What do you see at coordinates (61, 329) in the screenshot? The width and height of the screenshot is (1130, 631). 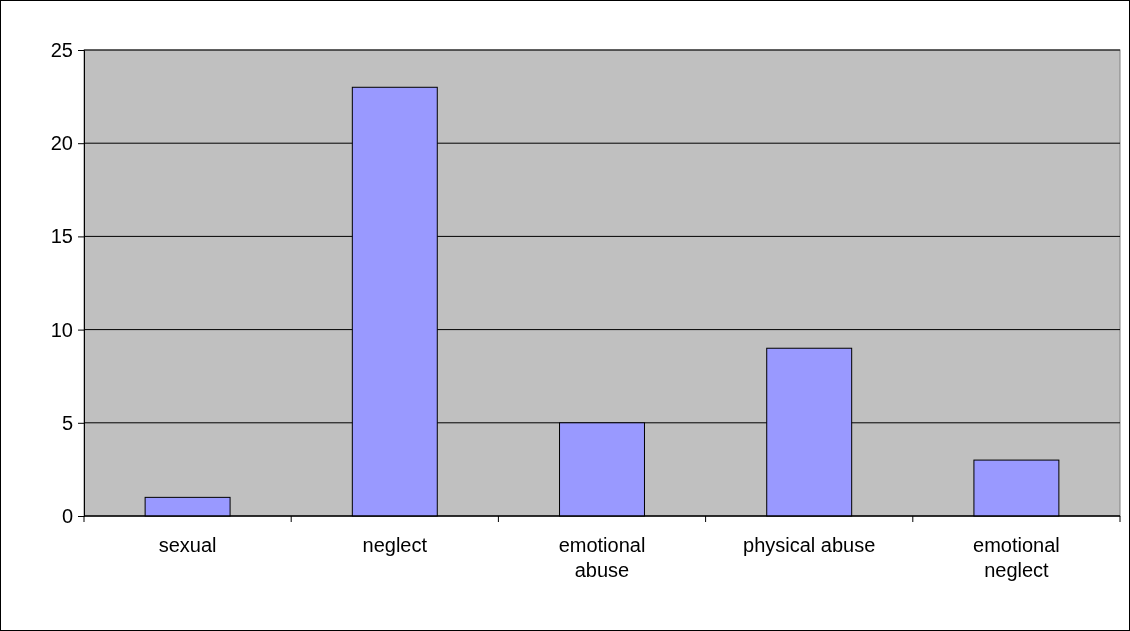 I see `y-tick-label: 10` at bounding box center [61, 329].